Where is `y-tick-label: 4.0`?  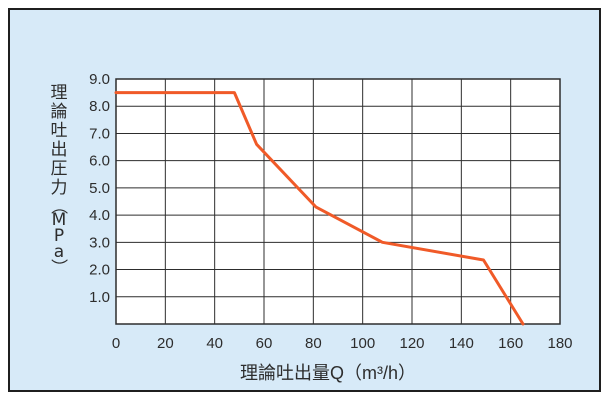
y-tick-label: 4.0 is located at coordinates (99, 215).